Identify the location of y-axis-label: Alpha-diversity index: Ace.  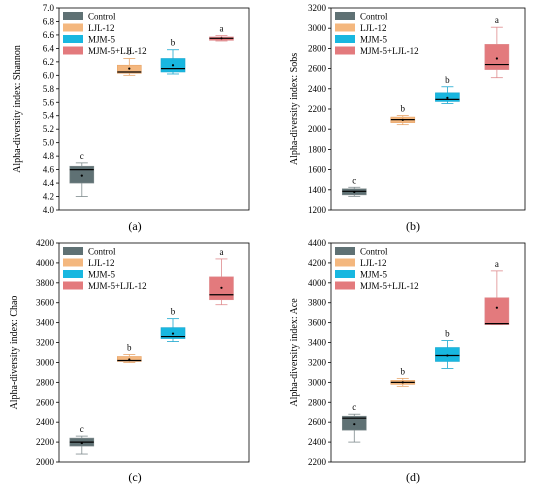
(294, 352).